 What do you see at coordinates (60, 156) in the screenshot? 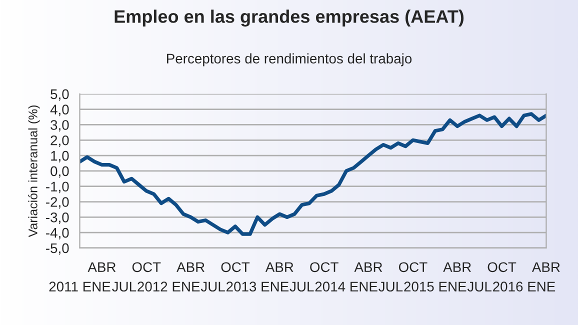
I see `y-tick-label: 1,0` at bounding box center [60, 156].